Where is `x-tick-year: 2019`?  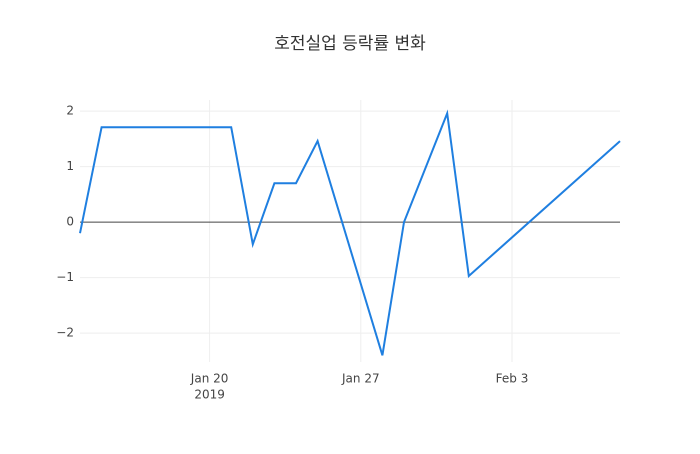 x-tick-year: 2019 is located at coordinates (209, 395).